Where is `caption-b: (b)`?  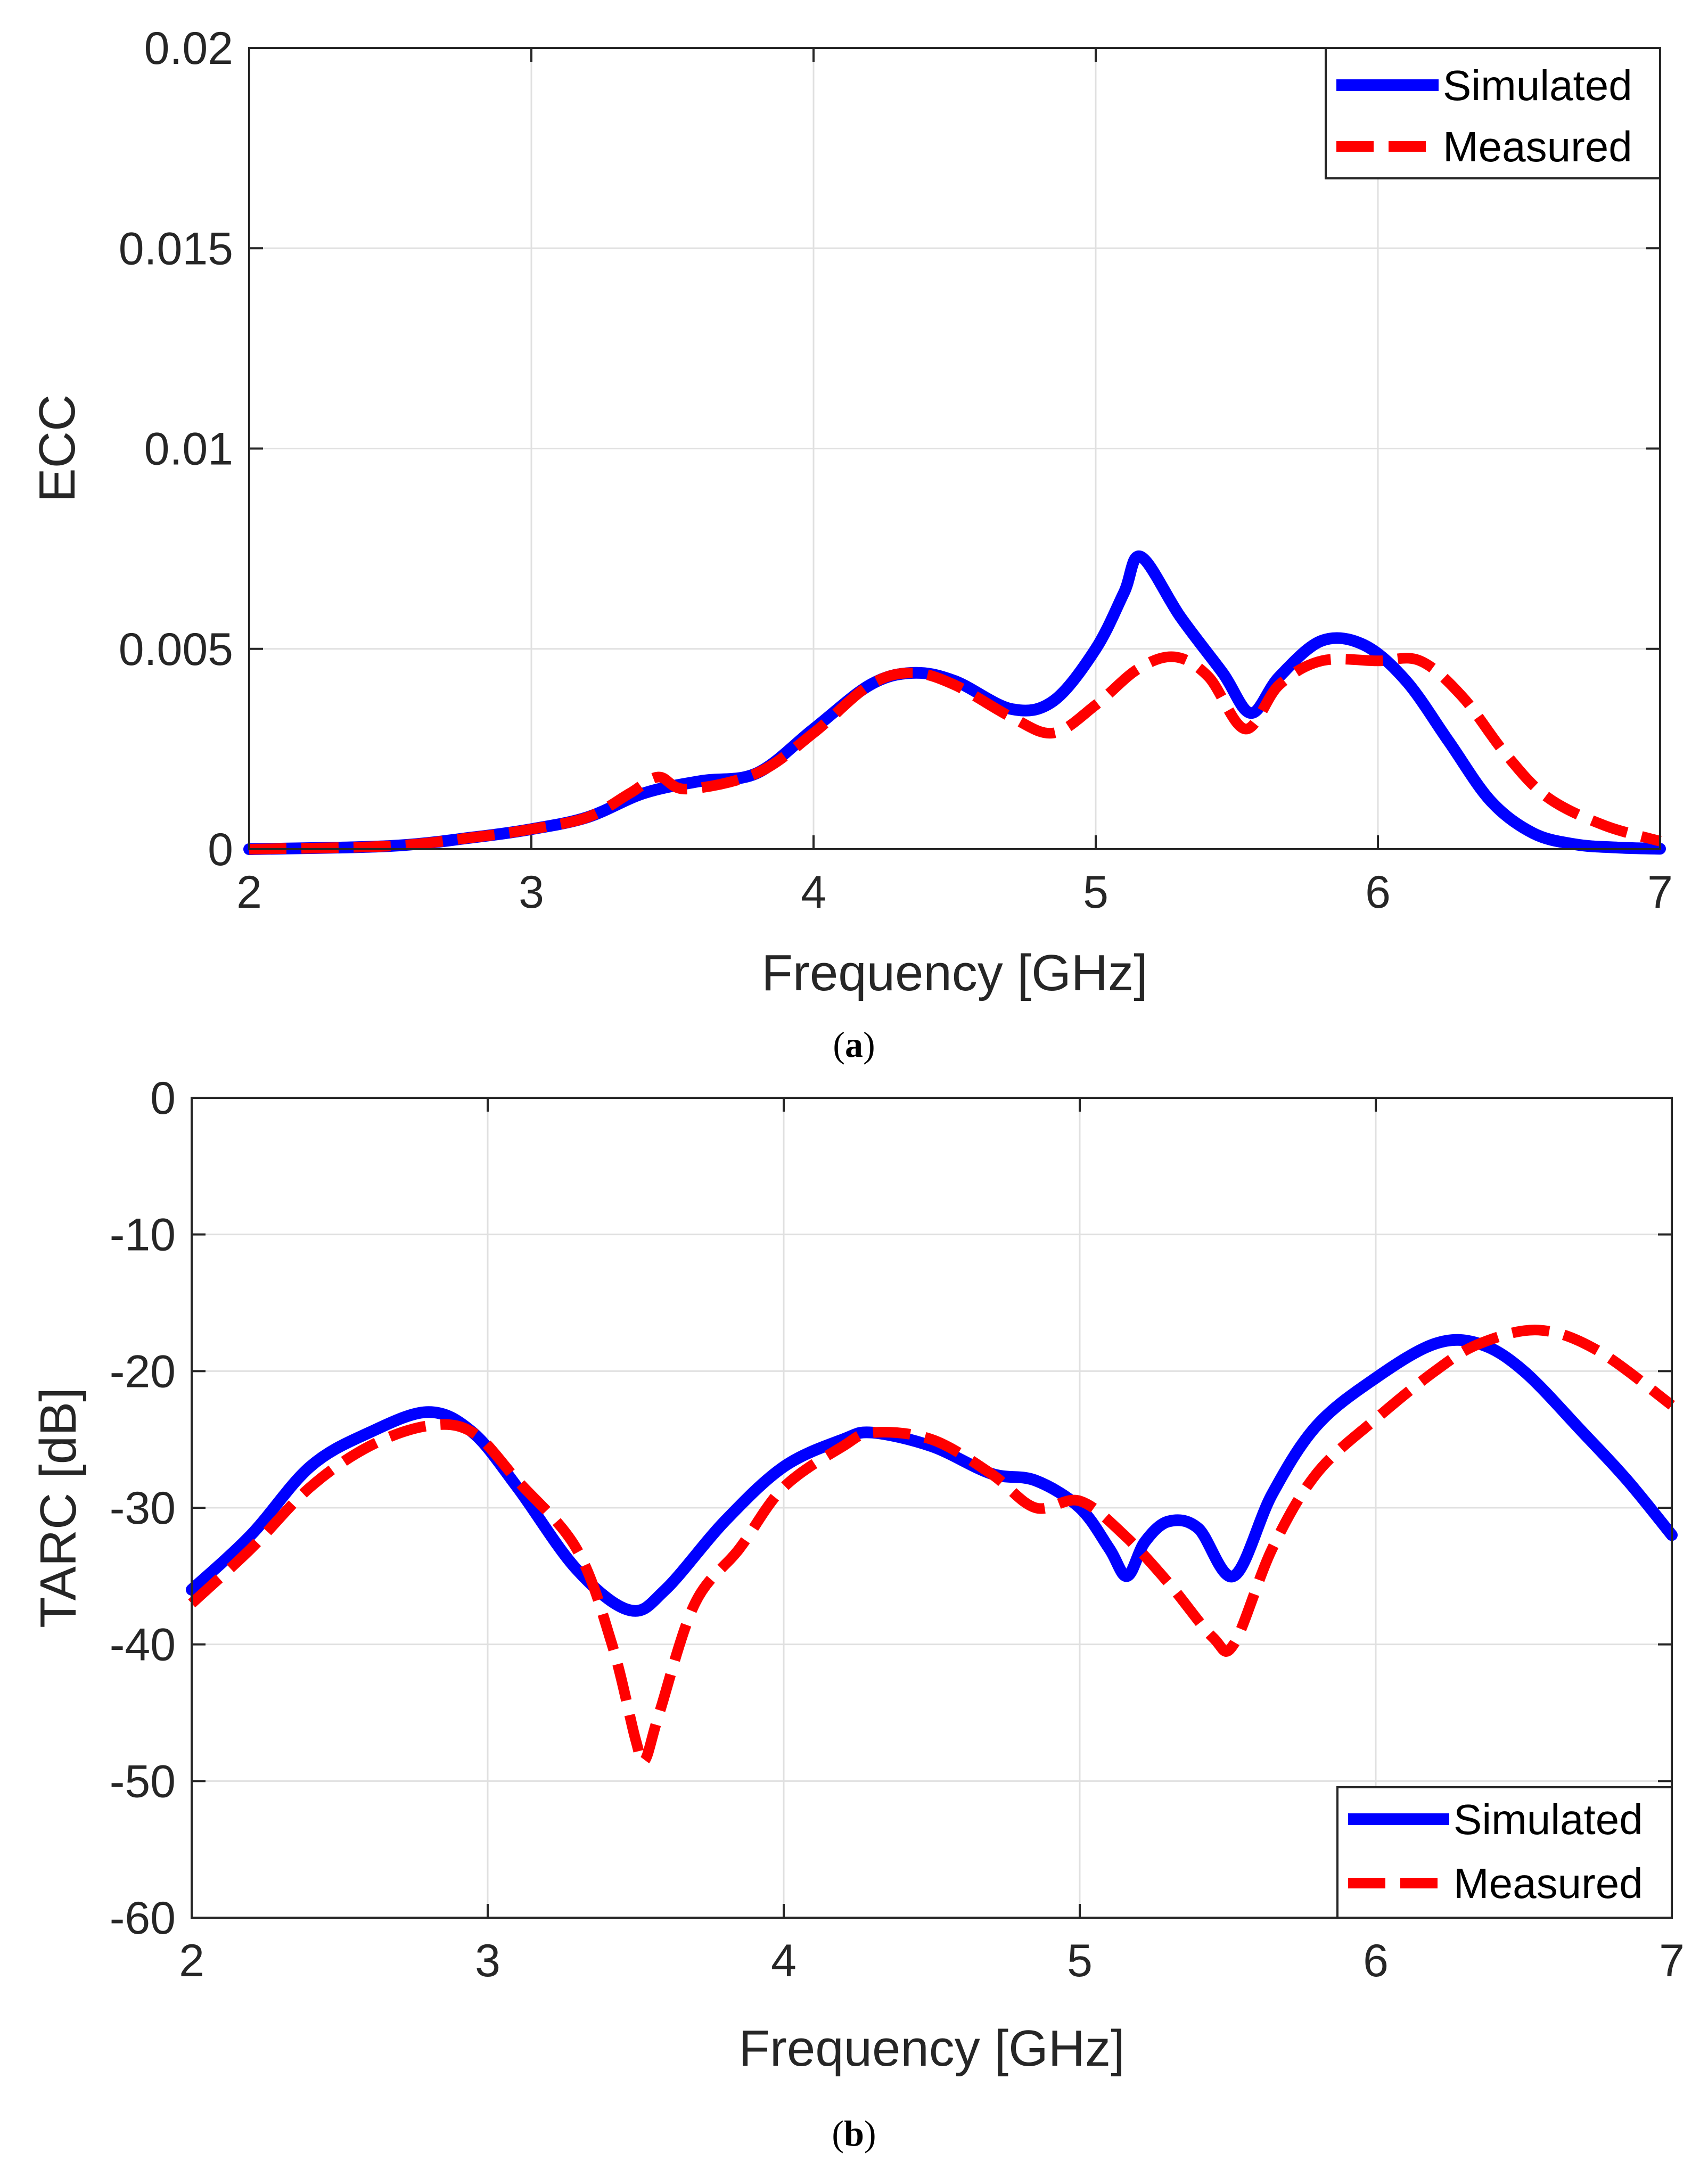
caption-b: (b) is located at coordinates (854, 2133).